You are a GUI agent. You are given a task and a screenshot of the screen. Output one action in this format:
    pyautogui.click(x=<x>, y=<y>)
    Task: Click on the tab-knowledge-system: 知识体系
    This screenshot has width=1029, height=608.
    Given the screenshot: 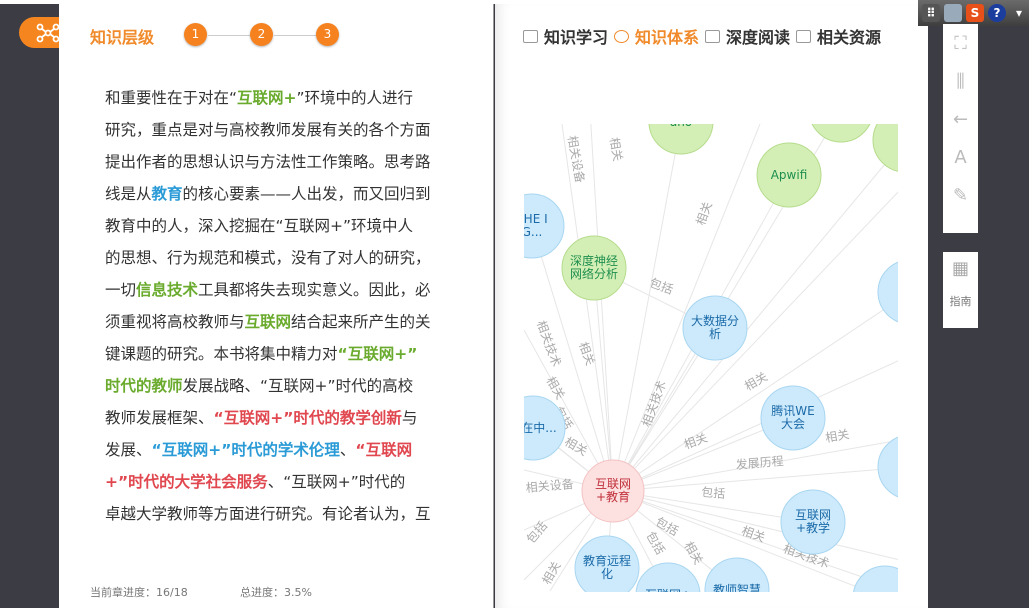 What is the action you would take?
    pyautogui.click(x=656, y=36)
    